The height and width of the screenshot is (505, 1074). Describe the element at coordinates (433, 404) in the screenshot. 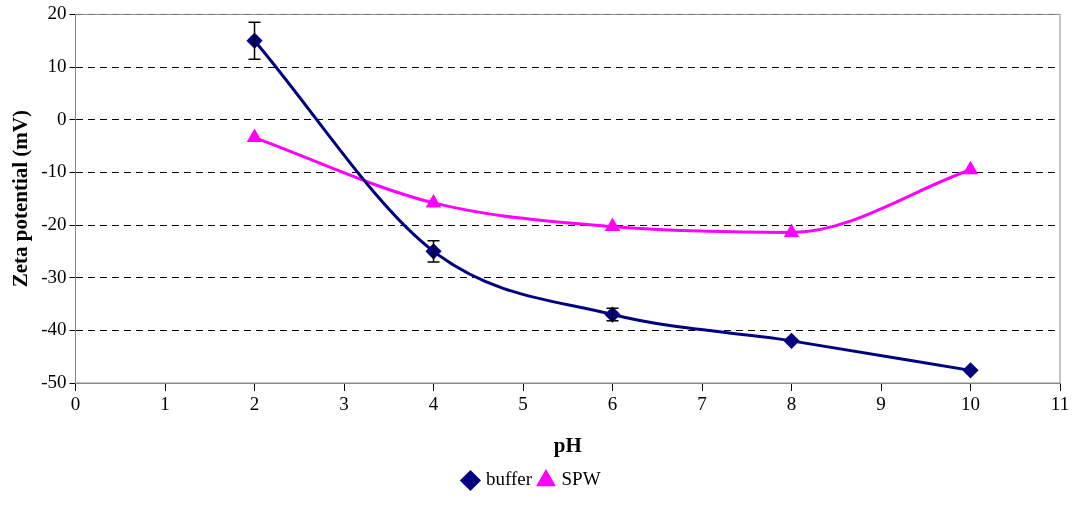

I see `x-tick-label: 4` at that location.